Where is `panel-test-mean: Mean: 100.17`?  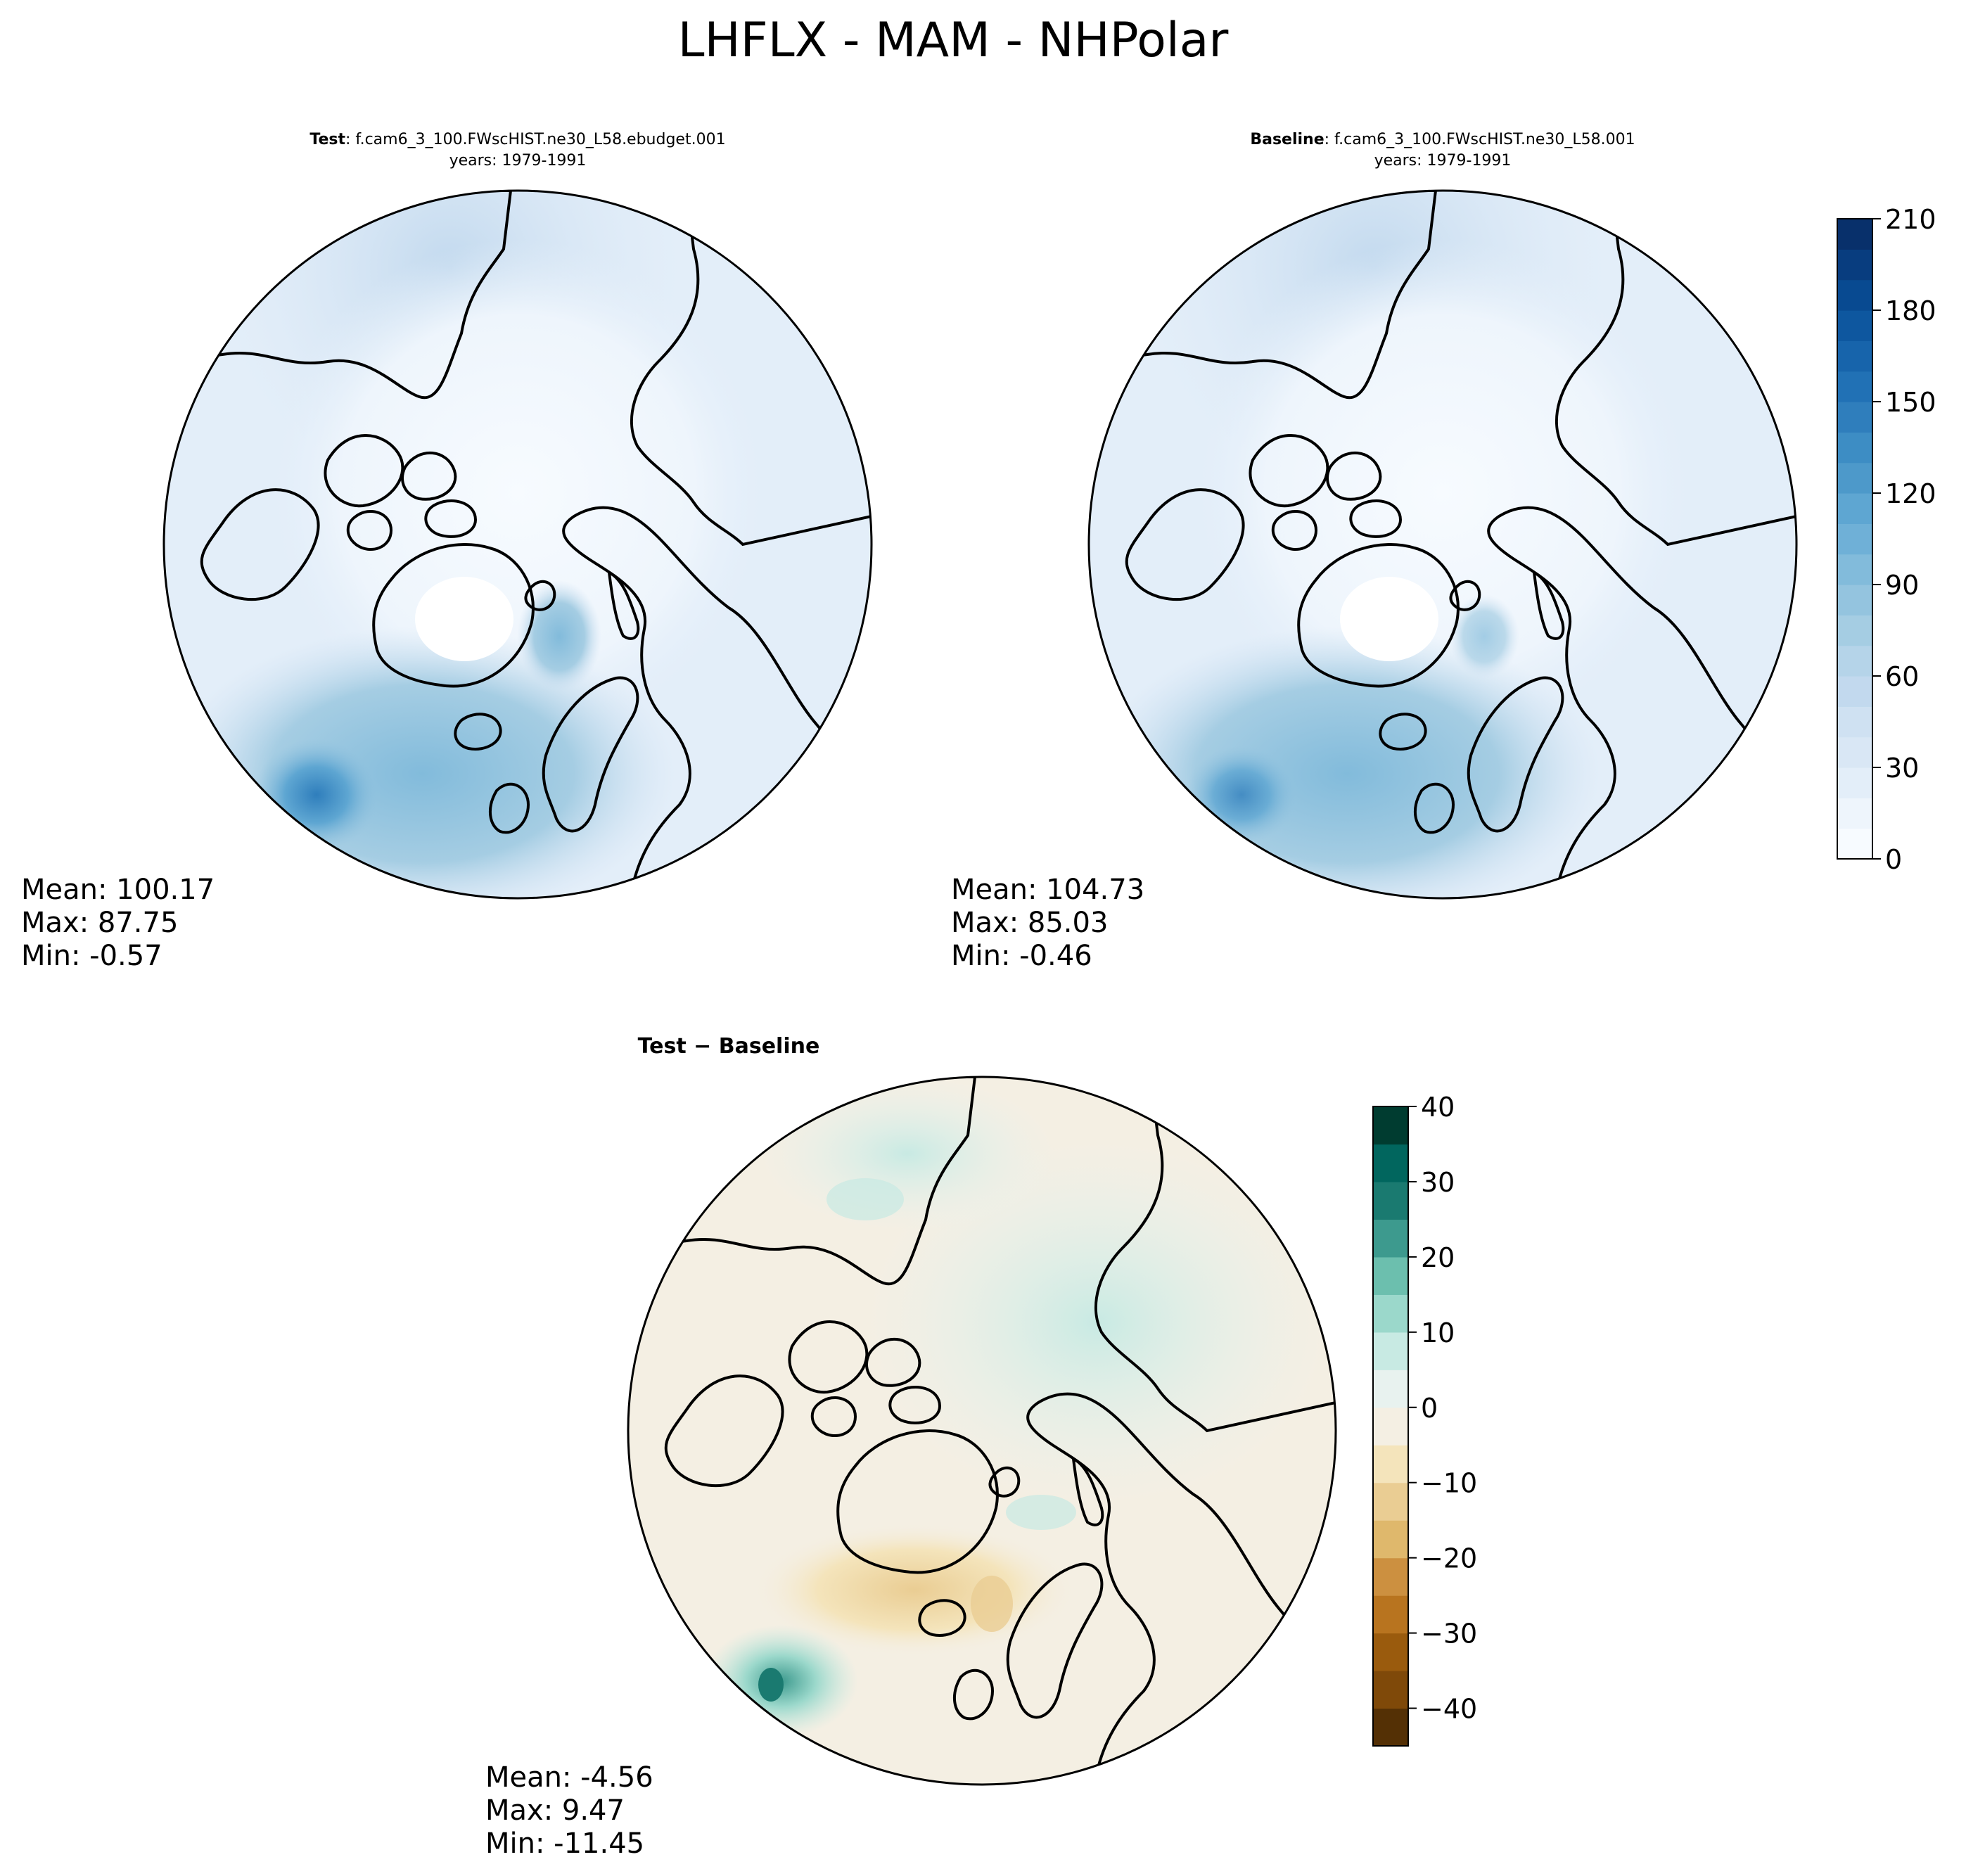 panel-test-mean: Mean: 100.17 is located at coordinates (118, 890).